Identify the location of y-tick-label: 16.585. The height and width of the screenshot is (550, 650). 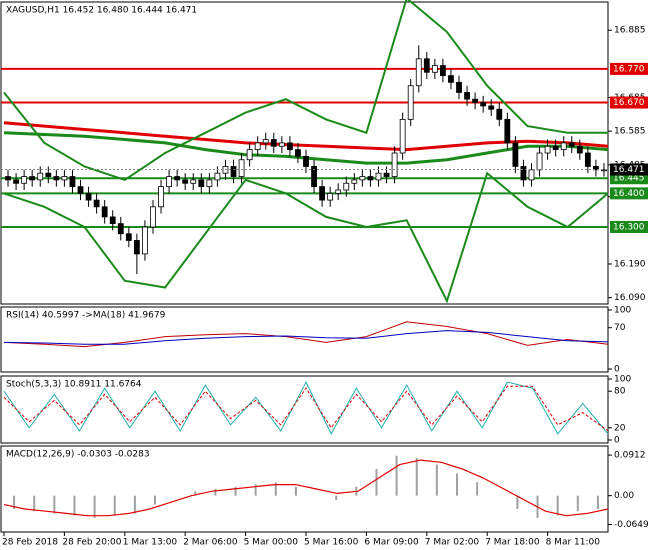
(630, 132).